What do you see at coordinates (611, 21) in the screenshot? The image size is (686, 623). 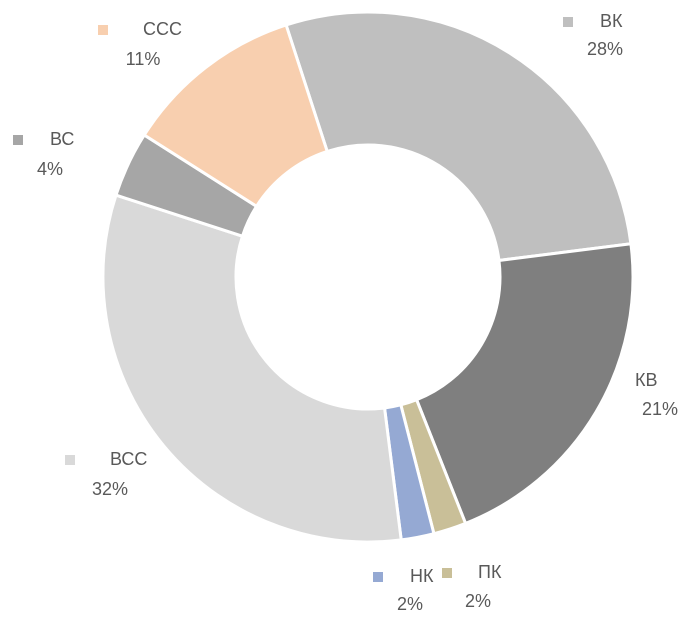 I see `category-label: ВК` at bounding box center [611, 21].